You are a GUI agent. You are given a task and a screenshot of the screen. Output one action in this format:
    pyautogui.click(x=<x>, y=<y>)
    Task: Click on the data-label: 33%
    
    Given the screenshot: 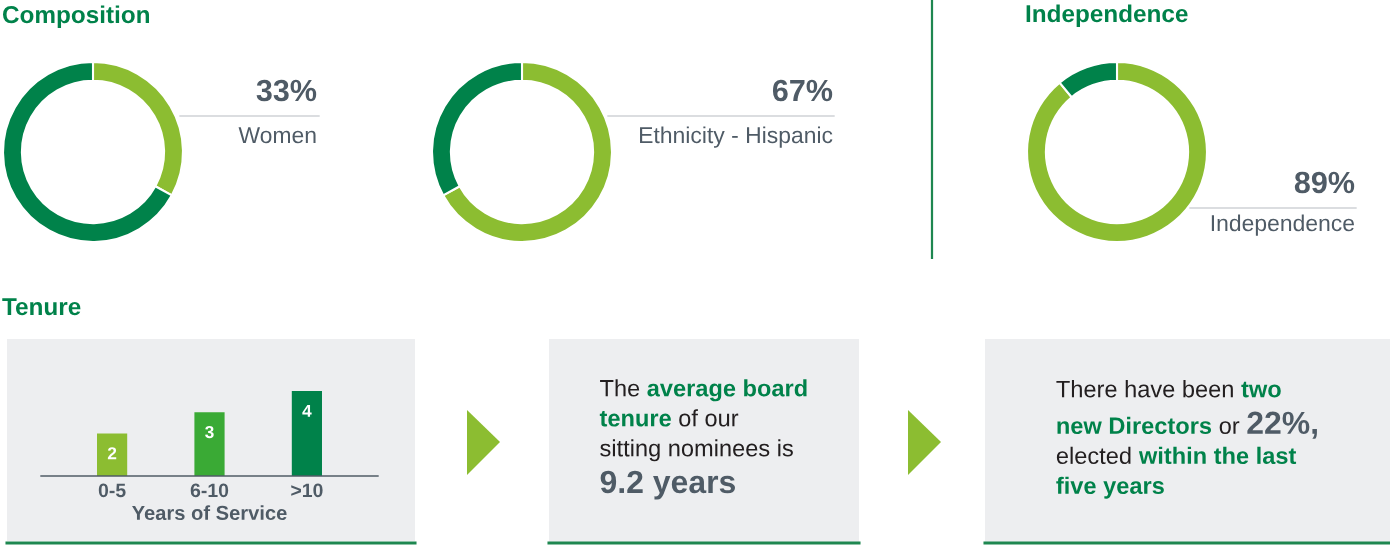 What is the action you would take?
    pyautogui.click(x=286, y=90)
    